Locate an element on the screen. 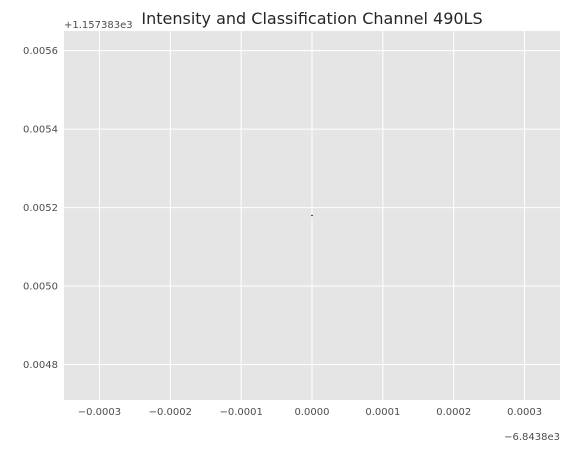 The height and width of the screenshot is (454, 570). data-points is located at coordinates (312, 215).